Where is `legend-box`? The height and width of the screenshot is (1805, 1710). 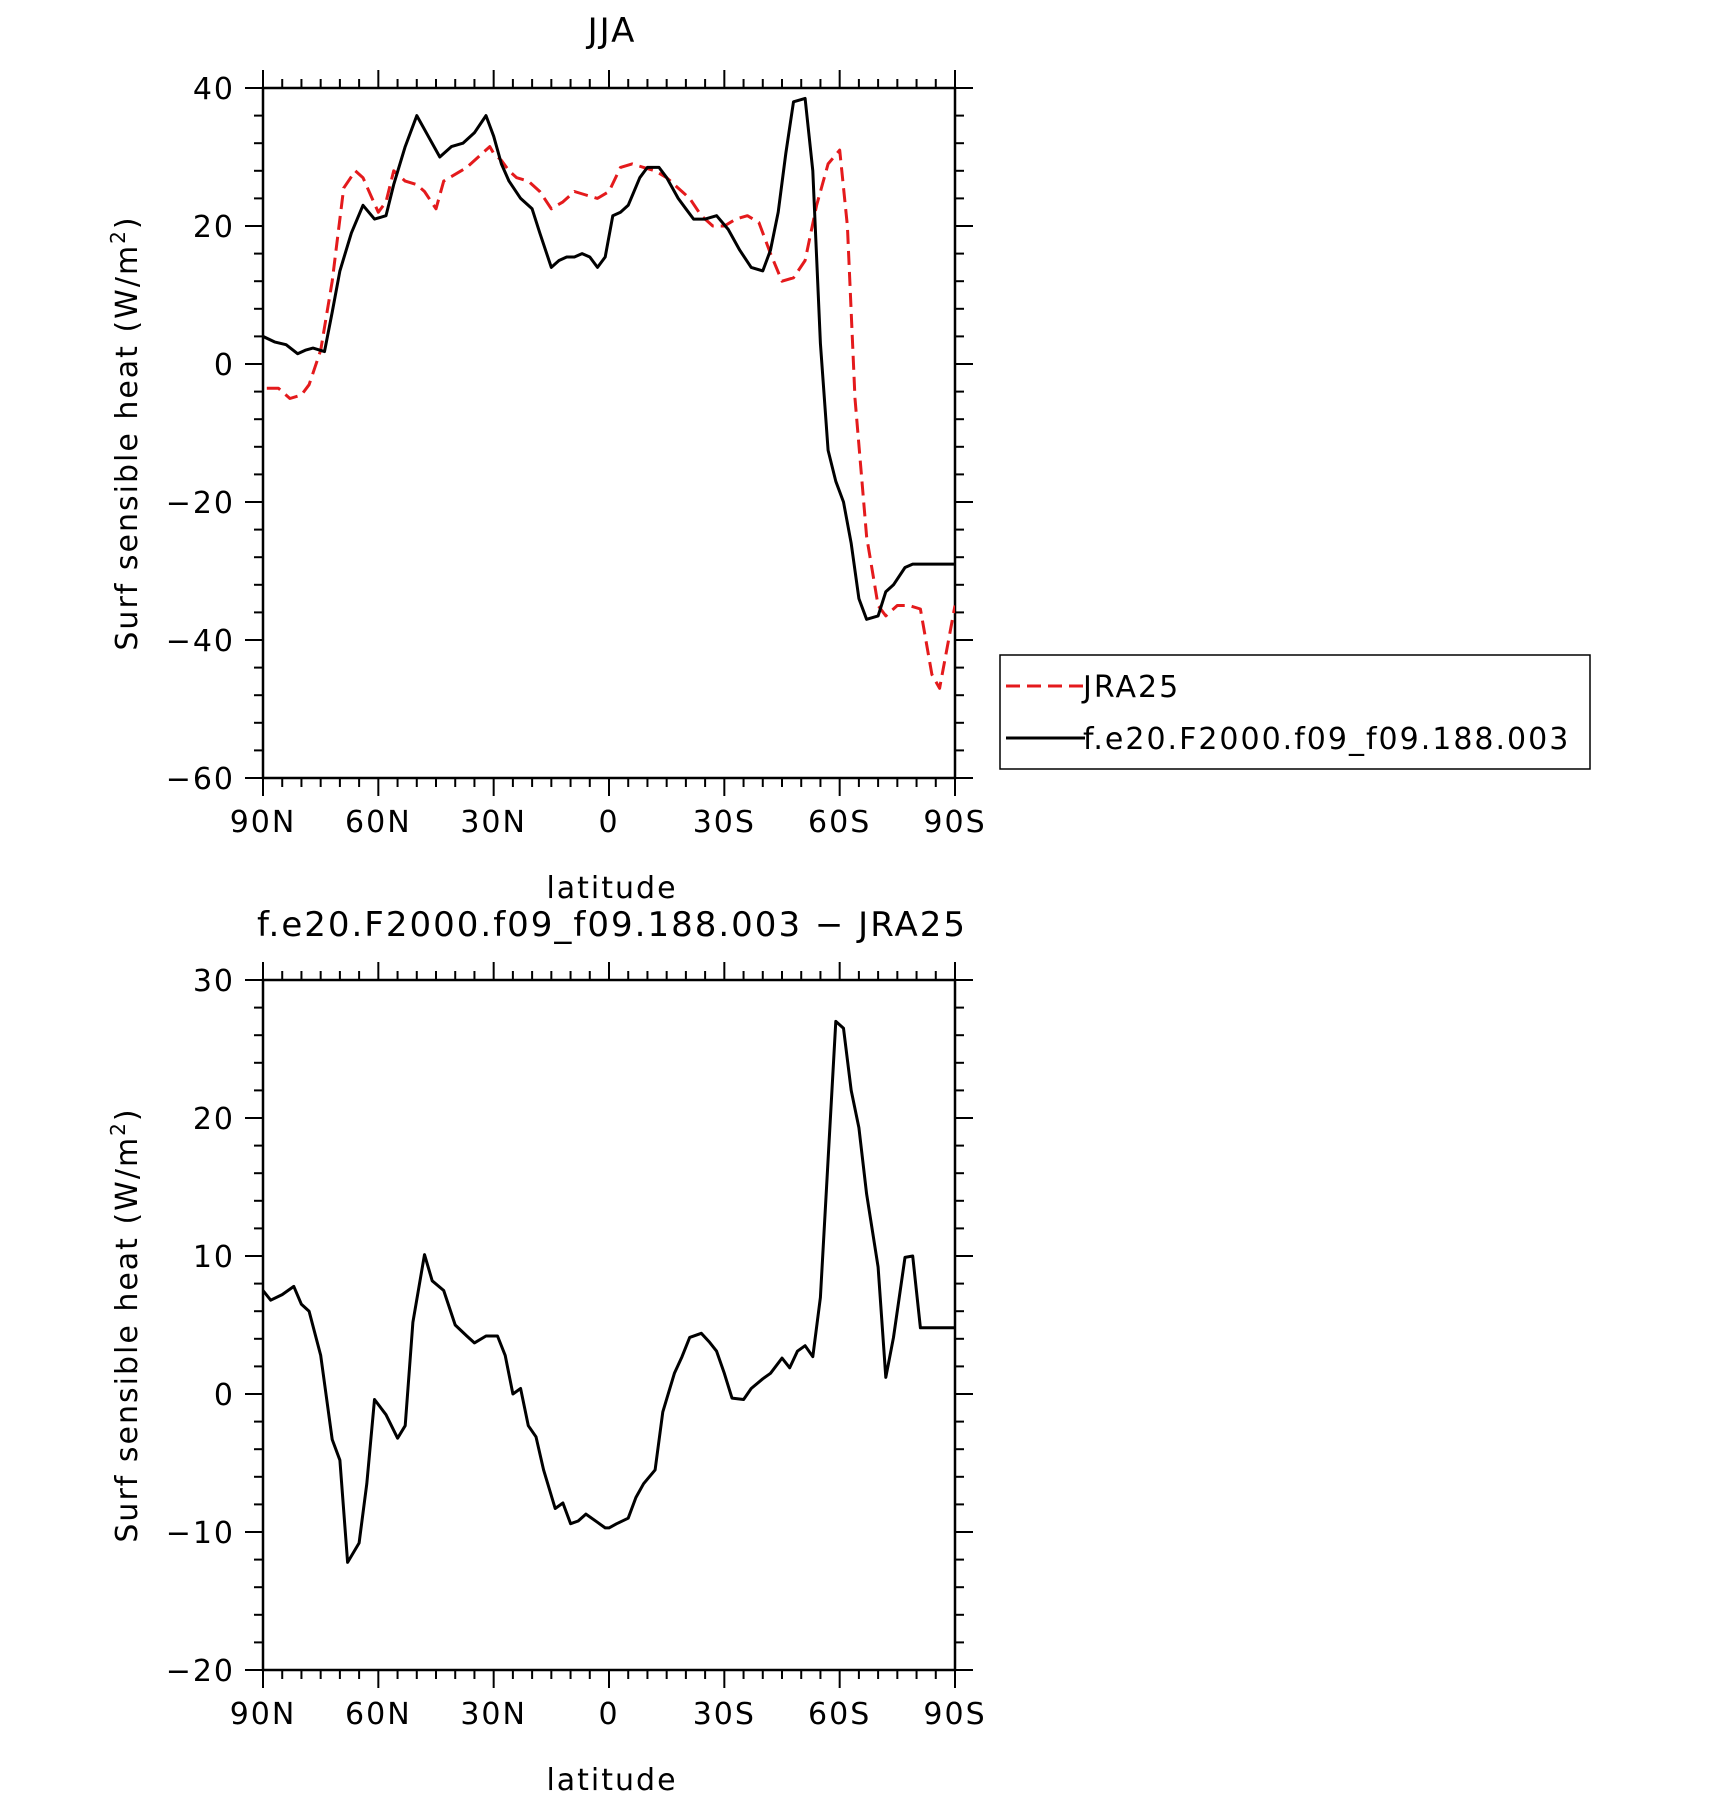
legend-box is located at coordinates (1295, 712).